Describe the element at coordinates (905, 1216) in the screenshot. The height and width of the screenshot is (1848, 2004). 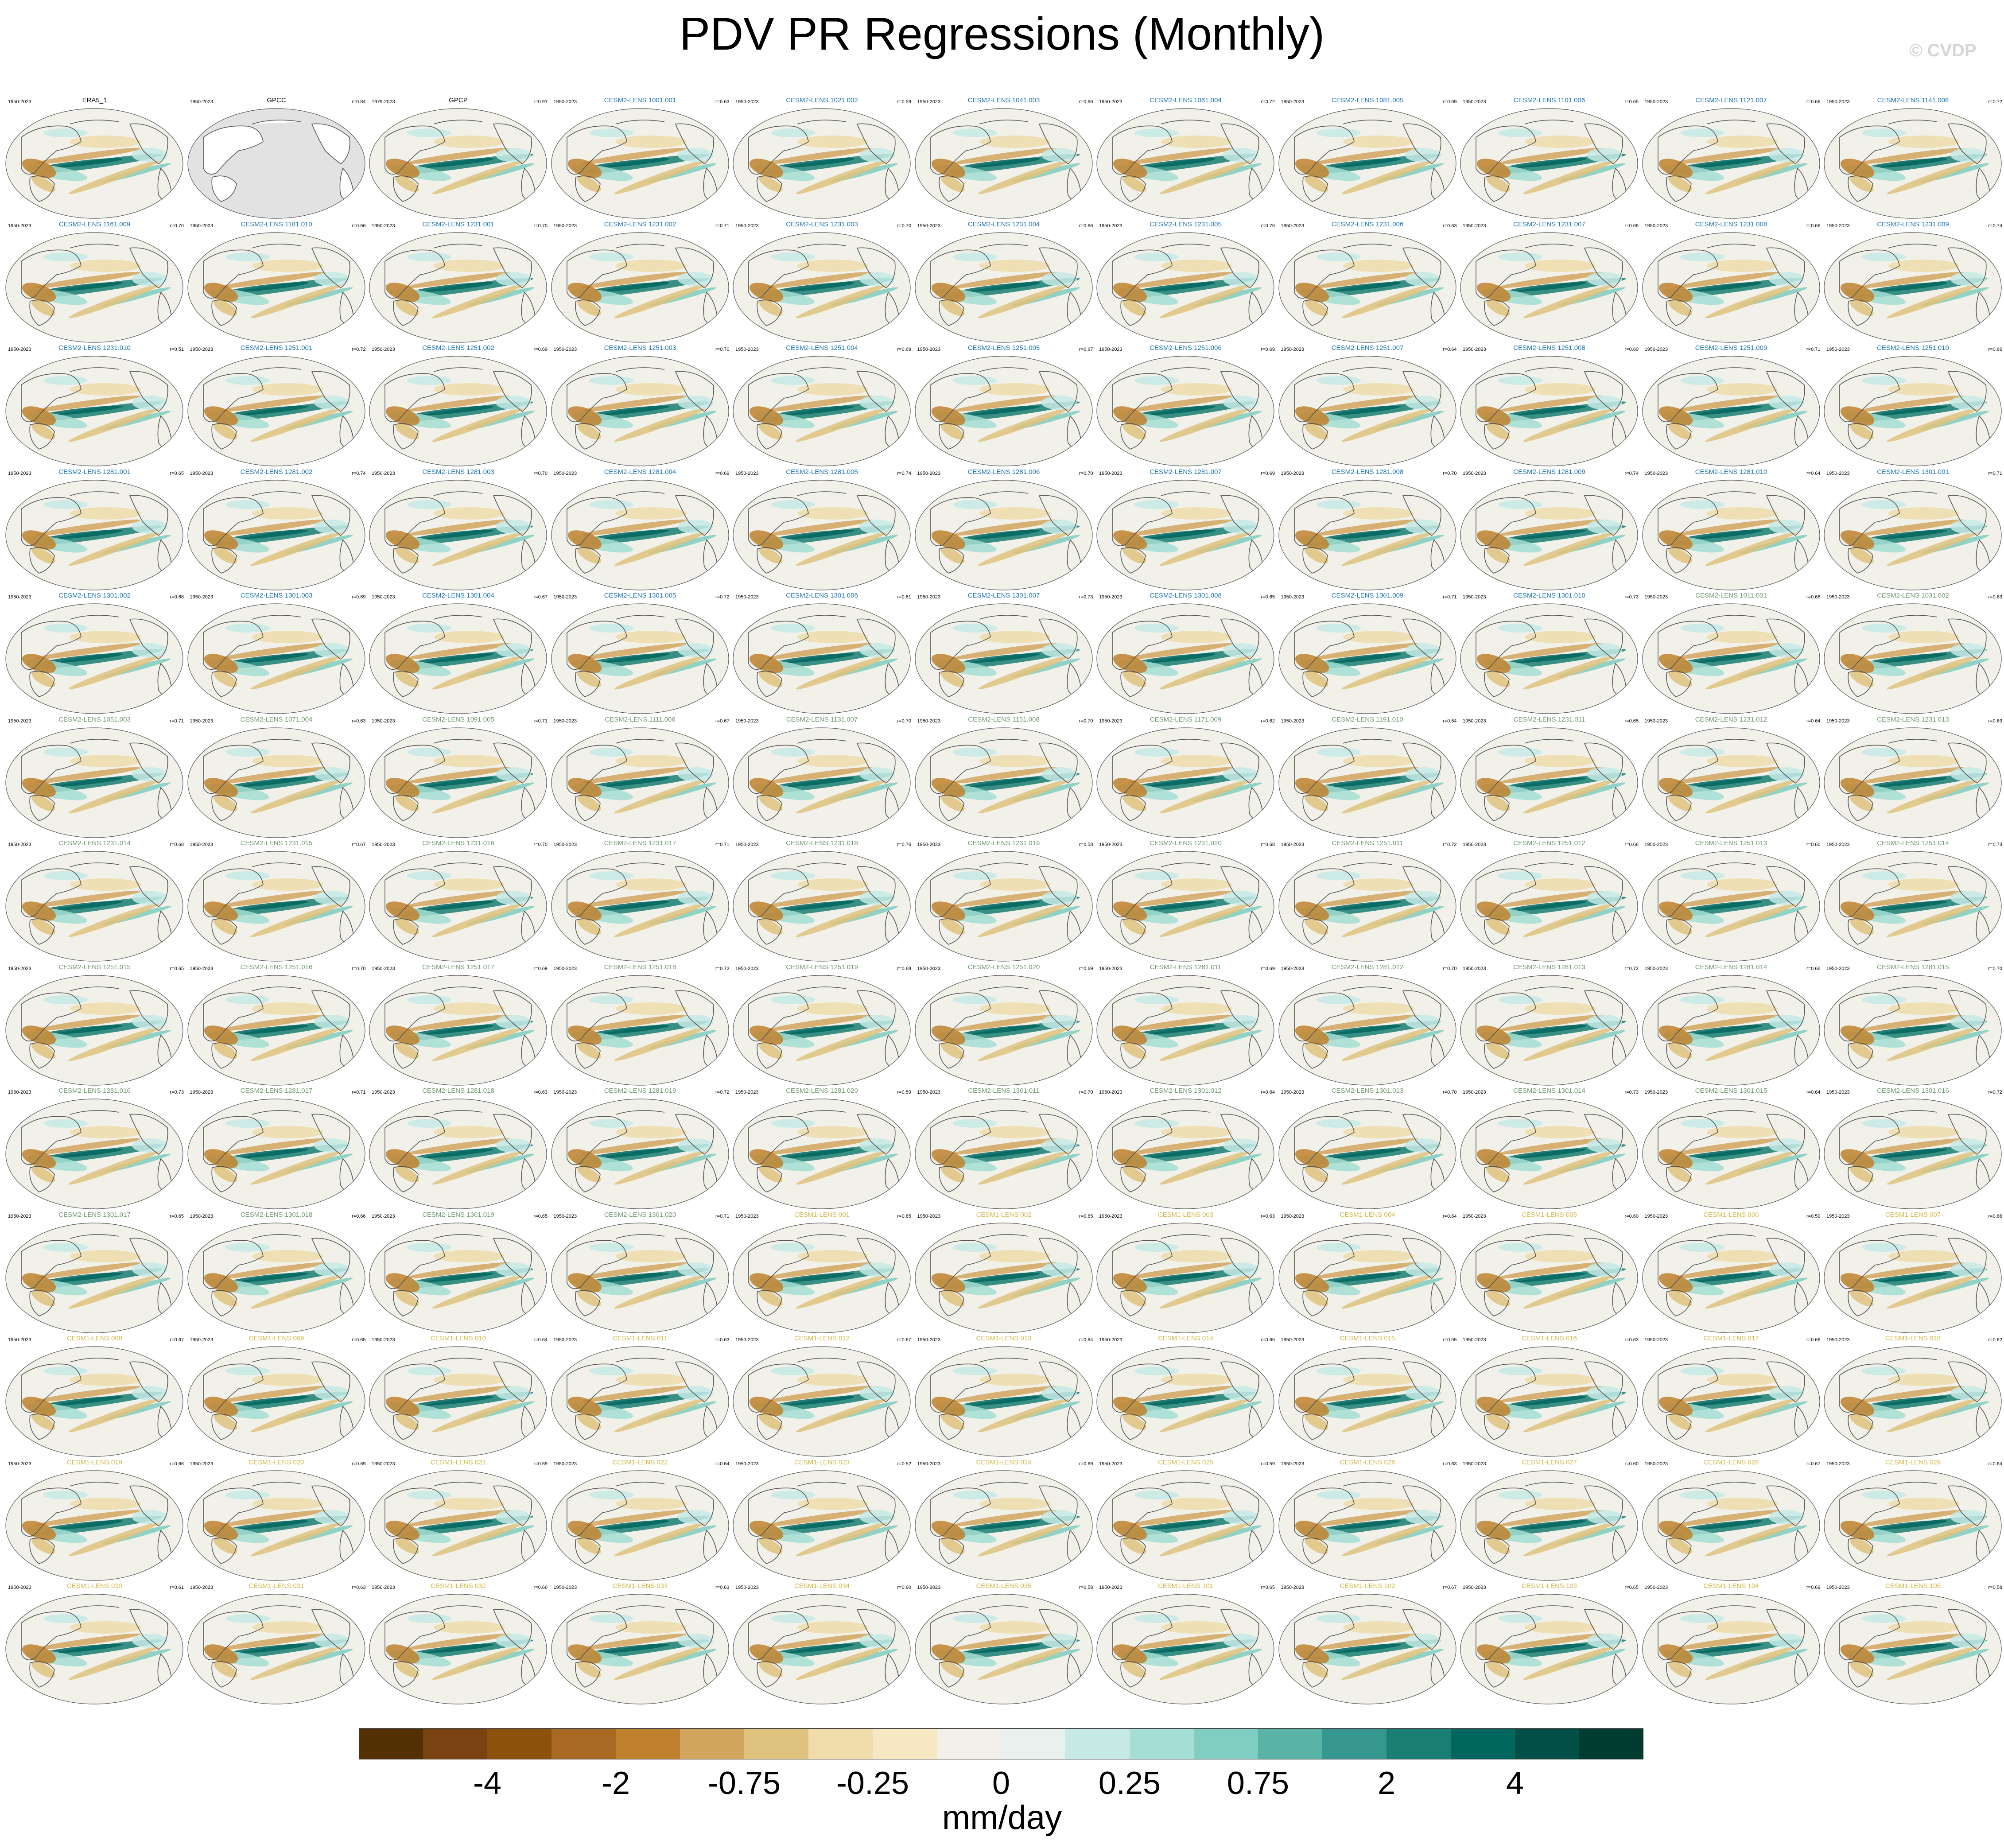
I see `panel-correlation: r=0.65` at that location.